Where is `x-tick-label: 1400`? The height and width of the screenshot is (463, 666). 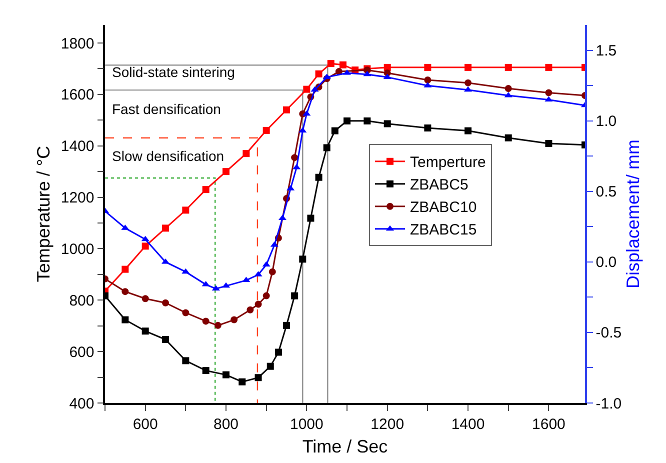
x-tick-label: 1400 is located at coordinates (468, 424).